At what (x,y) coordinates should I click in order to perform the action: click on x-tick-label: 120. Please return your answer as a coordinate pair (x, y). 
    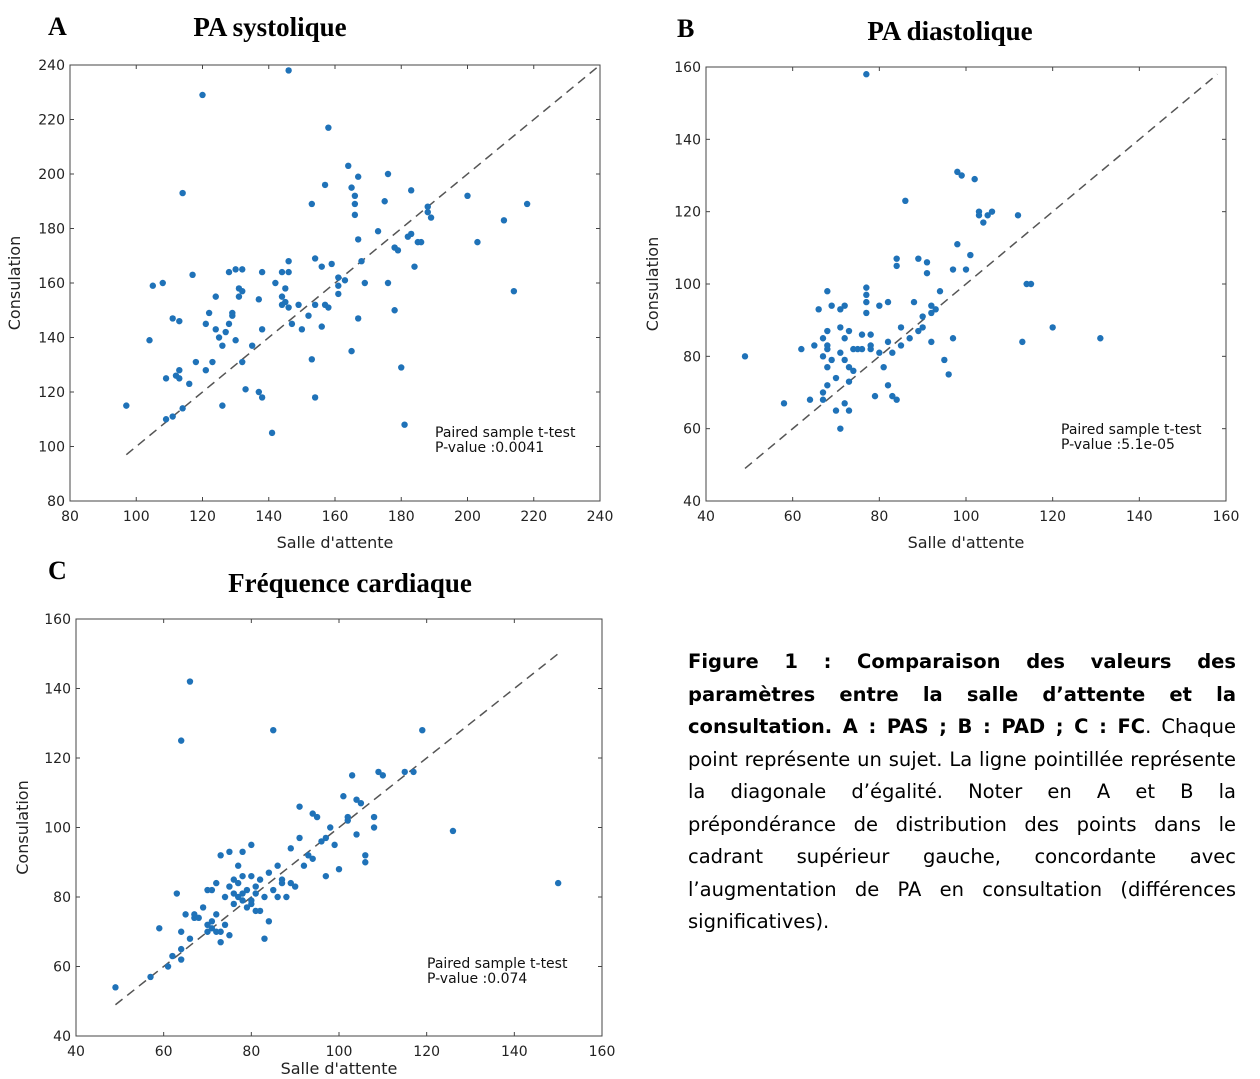
    Looking at the image, I should click on (426, 1052).